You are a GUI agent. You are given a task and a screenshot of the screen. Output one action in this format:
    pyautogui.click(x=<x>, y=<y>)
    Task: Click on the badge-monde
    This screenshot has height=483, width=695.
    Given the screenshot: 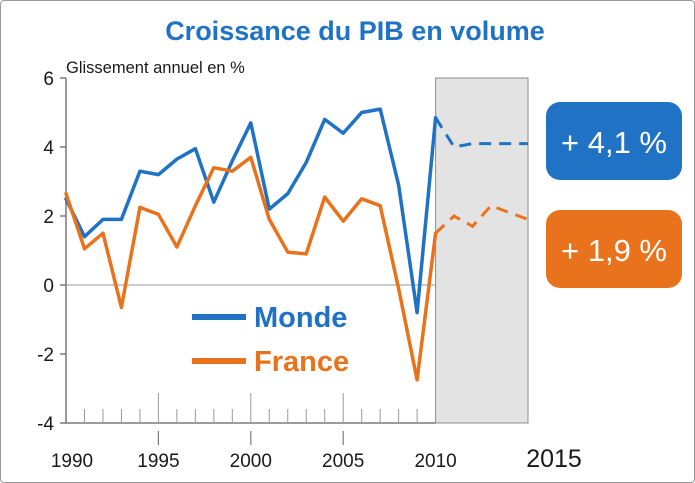 What is the action you would take?
    pyautogui.click(x=614, y=141)
    